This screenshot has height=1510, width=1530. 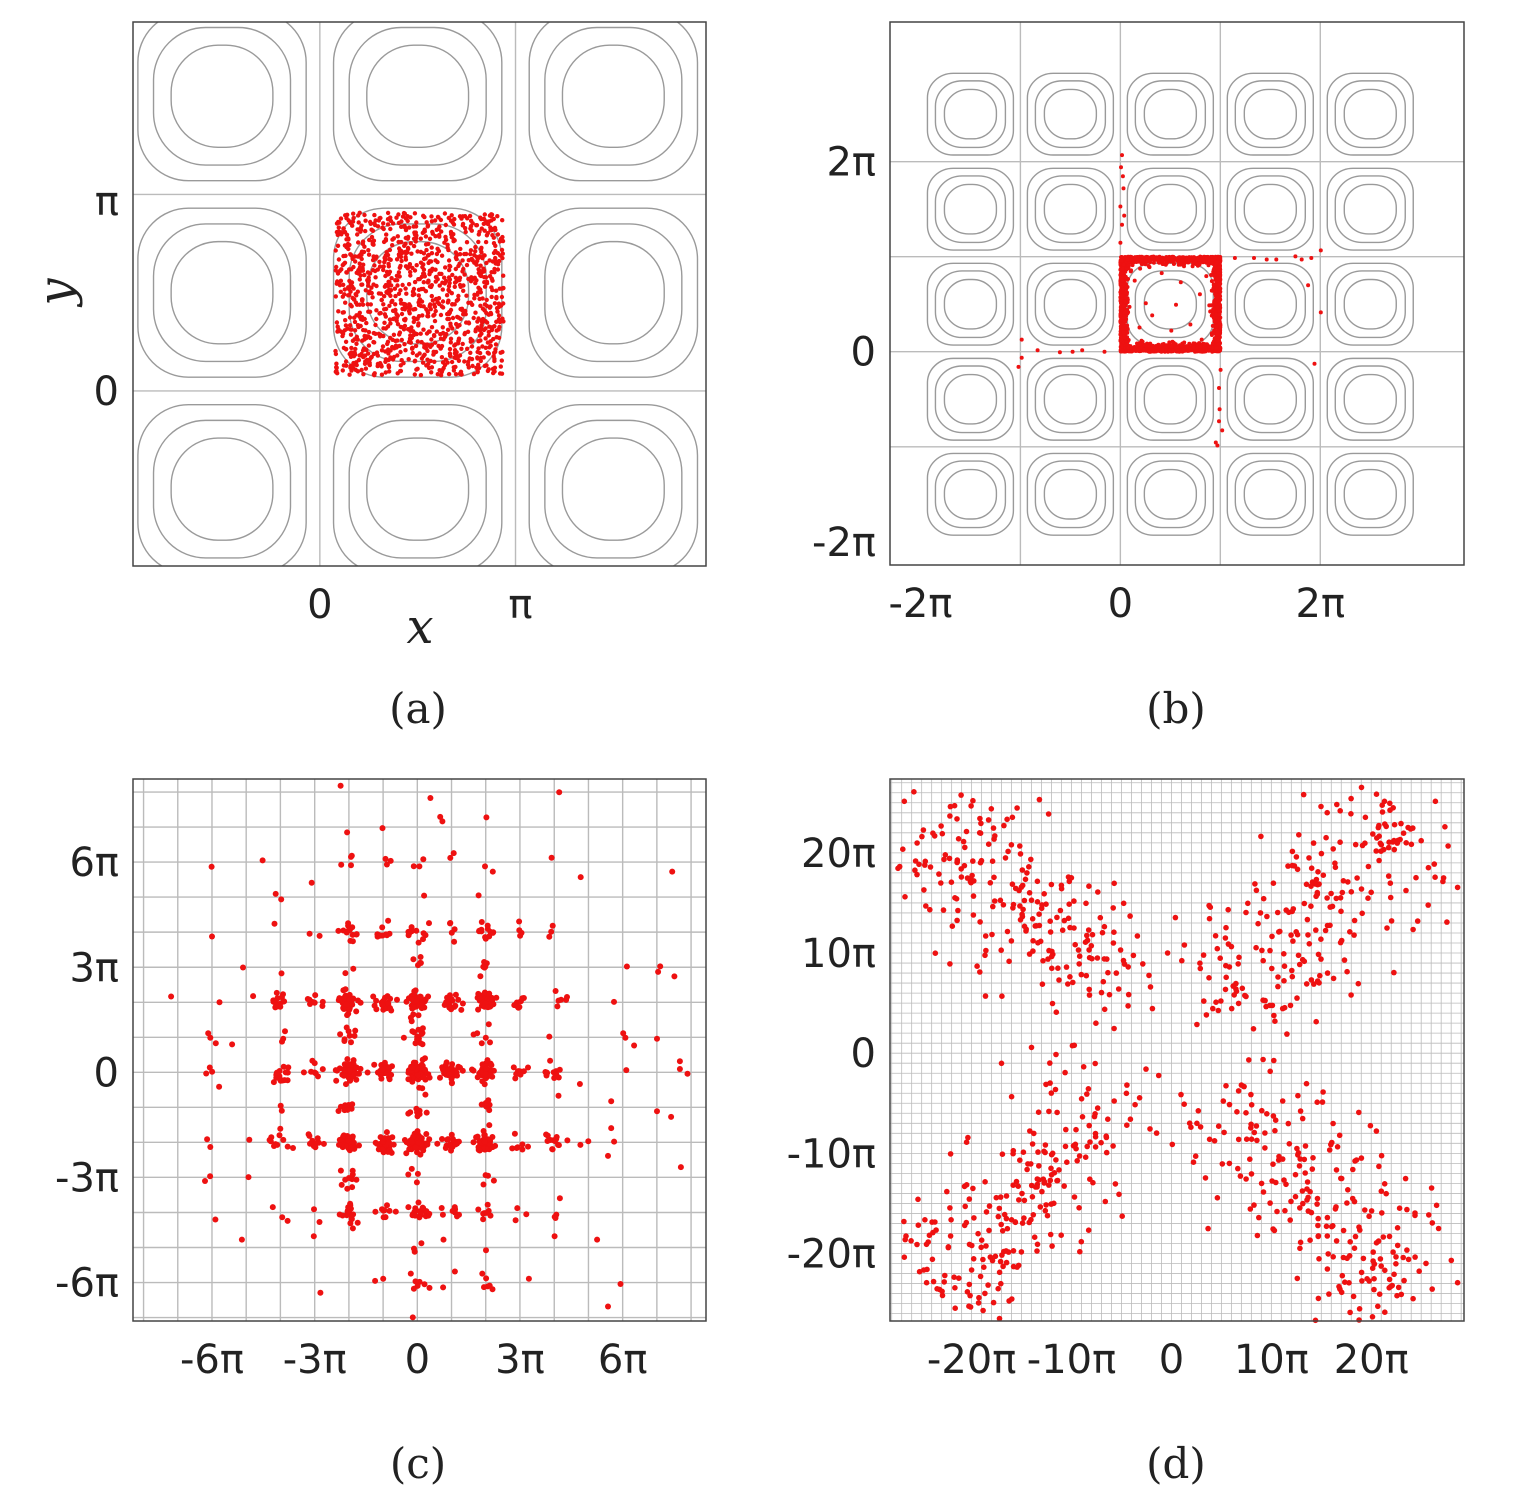 What do you see at coordinates (315, 1360) in the screenshot?
I see `x-tick-label: -3π` at bounding box center [315, 1360].